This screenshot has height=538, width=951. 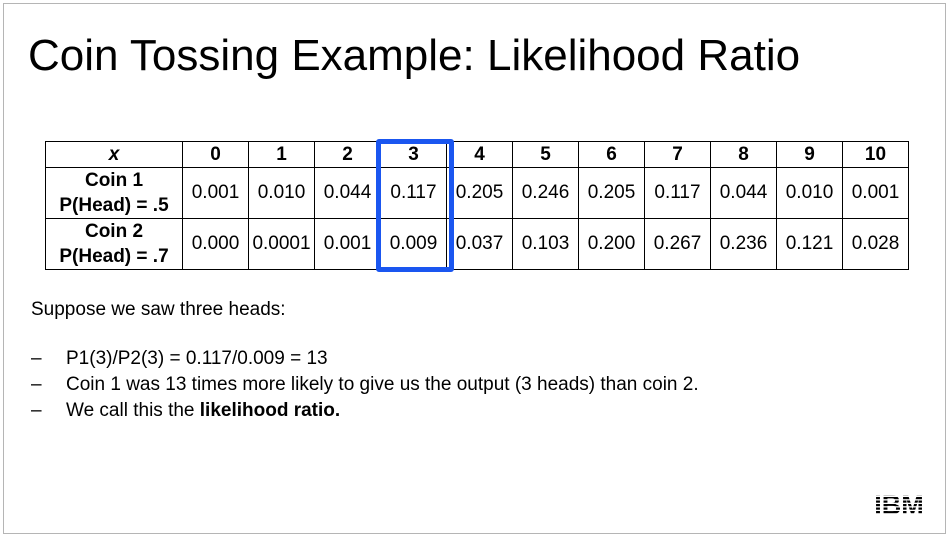 I want to click on table-header-row: x 0 1 2 3 4 5 6 7 8 9 10, so click(x=477, y=154).